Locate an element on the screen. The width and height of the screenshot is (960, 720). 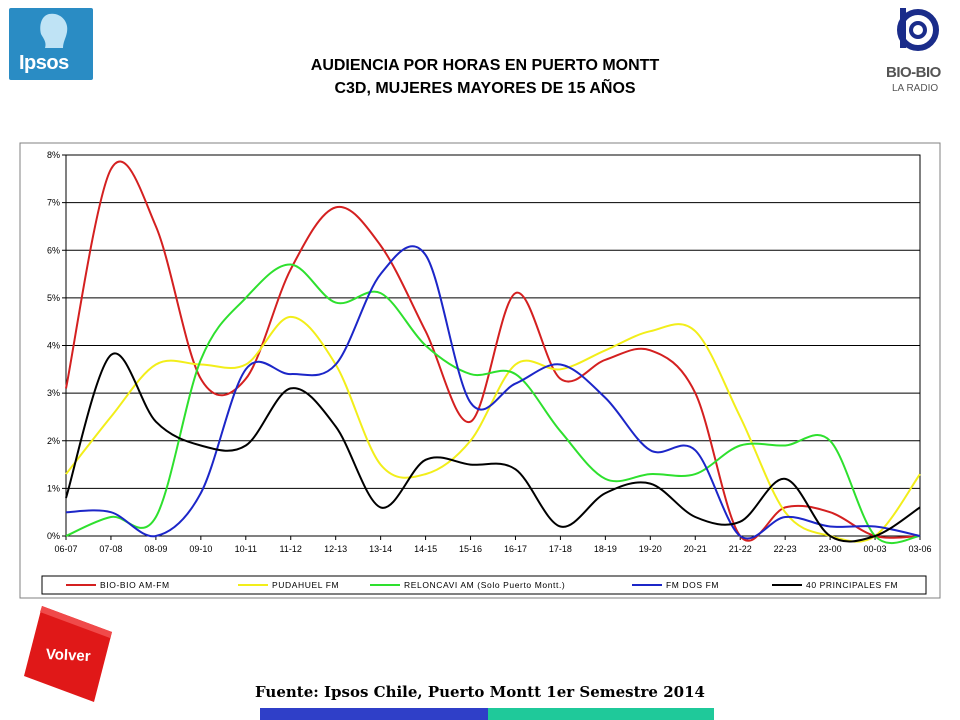
biobio-logo-text: BIO-BIO is located at coordinates (913, 72).